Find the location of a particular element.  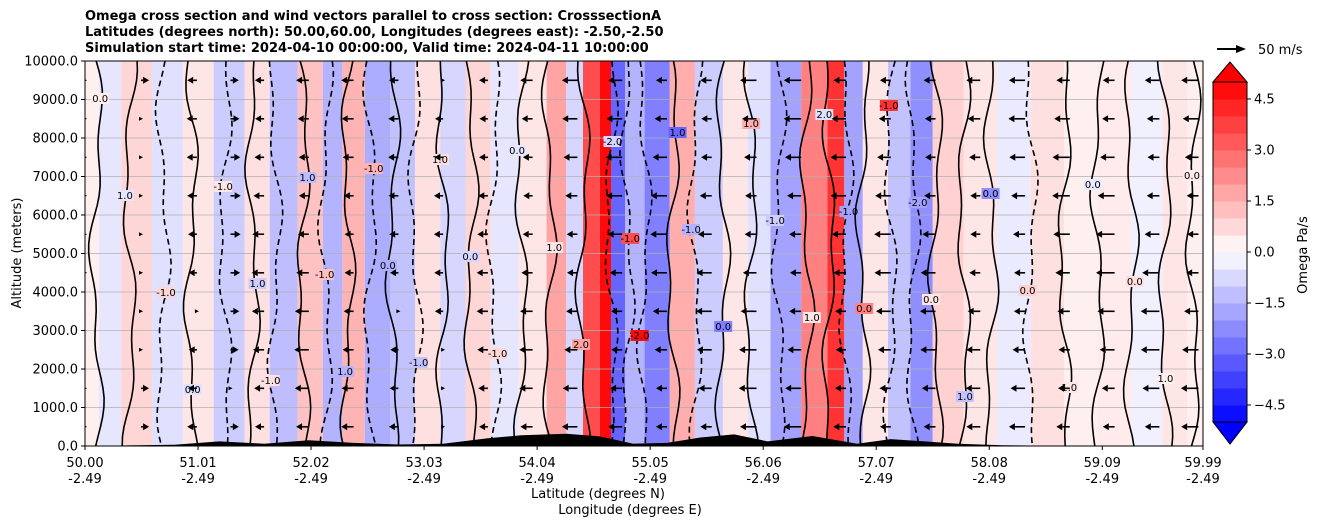

colorbar-tick-label: 3.0 is located at coordinates (1264, 151).